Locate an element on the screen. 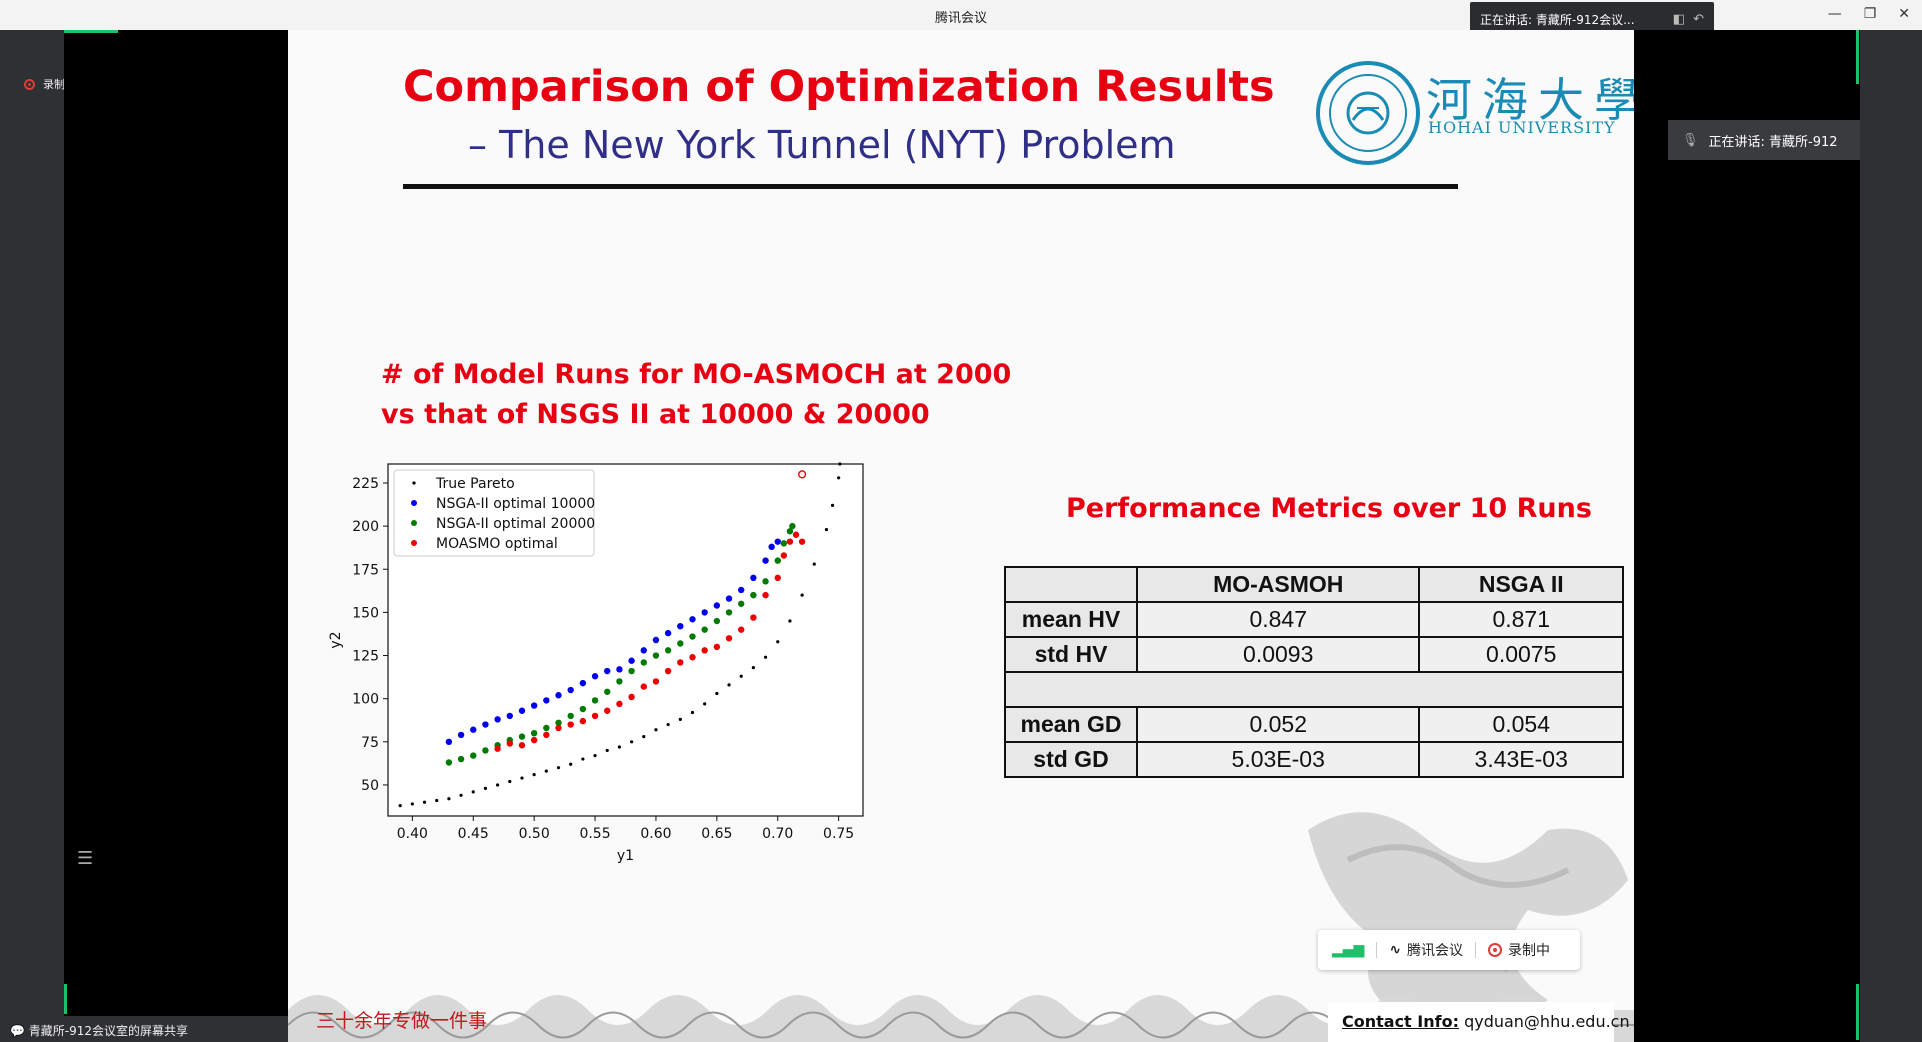 The height and width of the screenshot is (1042, 1922). row-label: std GD is located at coordinates (1071, 759).